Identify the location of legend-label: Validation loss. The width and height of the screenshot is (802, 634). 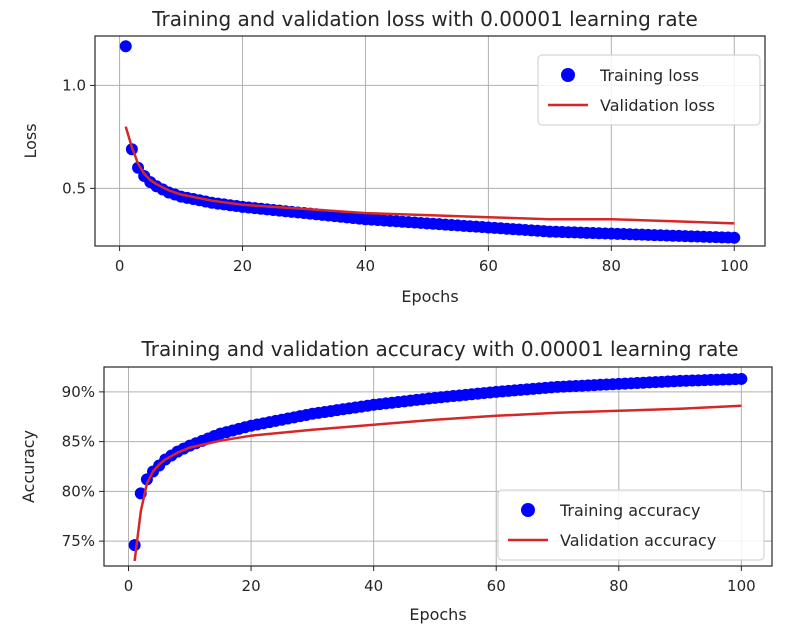
(657, 105).